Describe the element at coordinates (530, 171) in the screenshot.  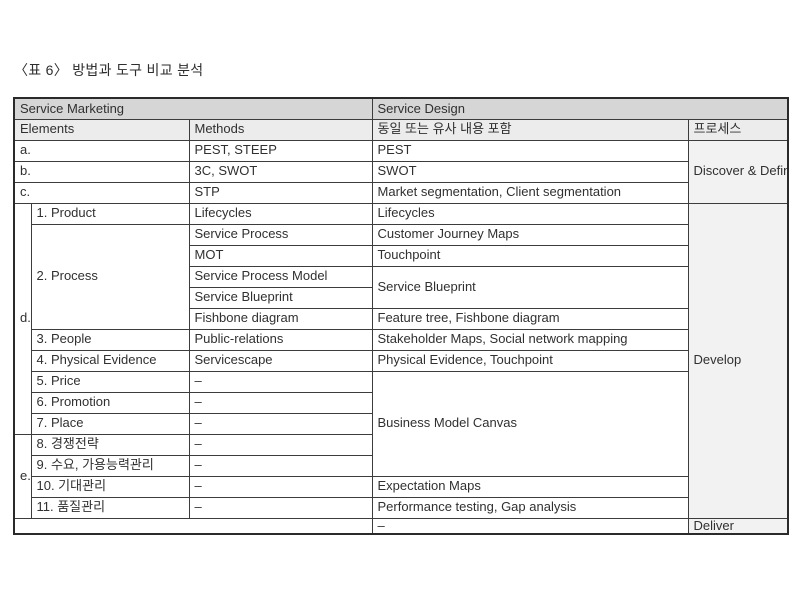
I see `cell-design-b: SWOT` at that location.